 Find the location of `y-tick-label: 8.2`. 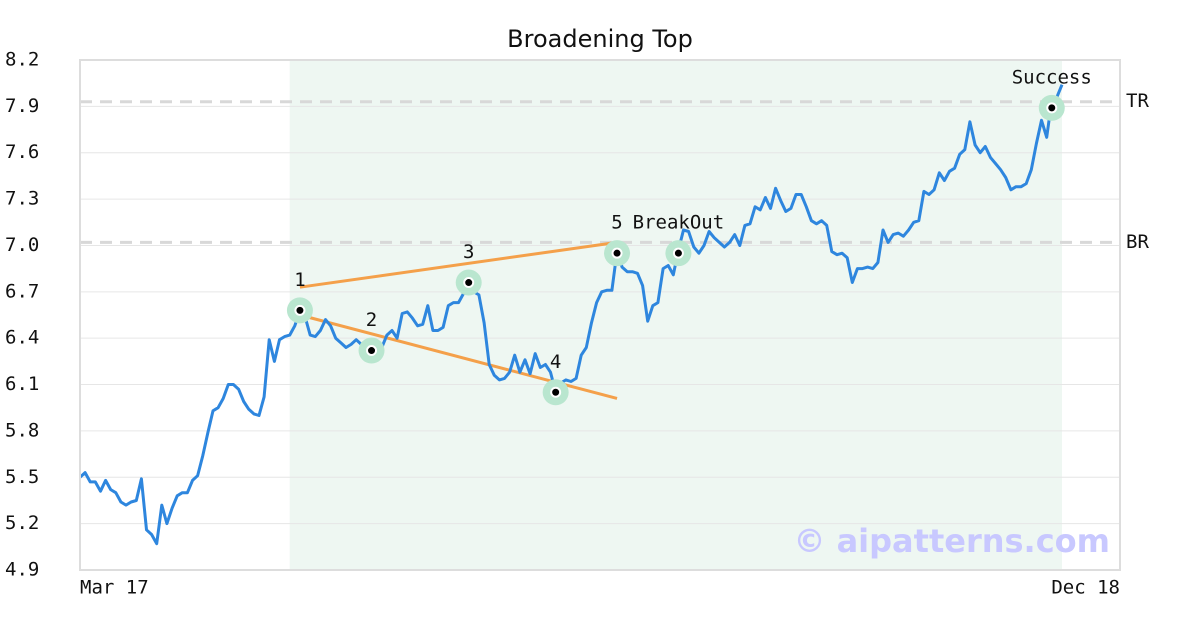

y-tick-label: 8.2 is located at coordinates (22, 60).